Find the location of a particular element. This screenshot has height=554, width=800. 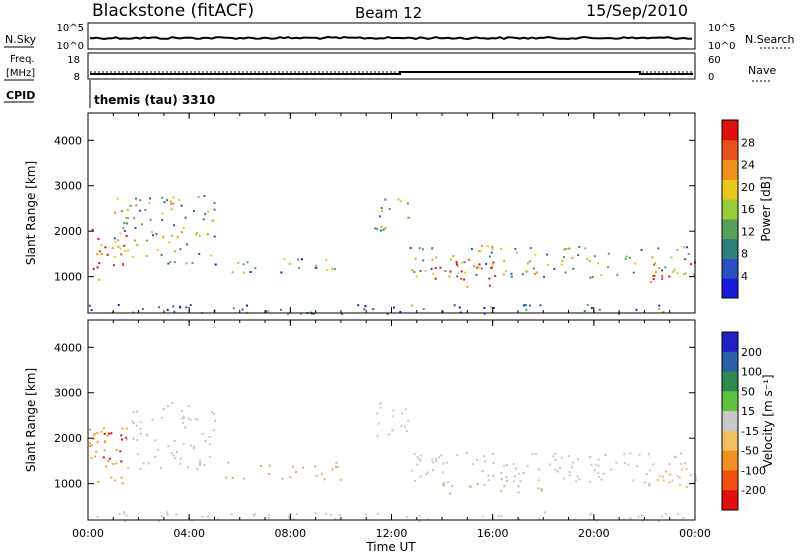

noise-trace is located at coordinates (391, 38).